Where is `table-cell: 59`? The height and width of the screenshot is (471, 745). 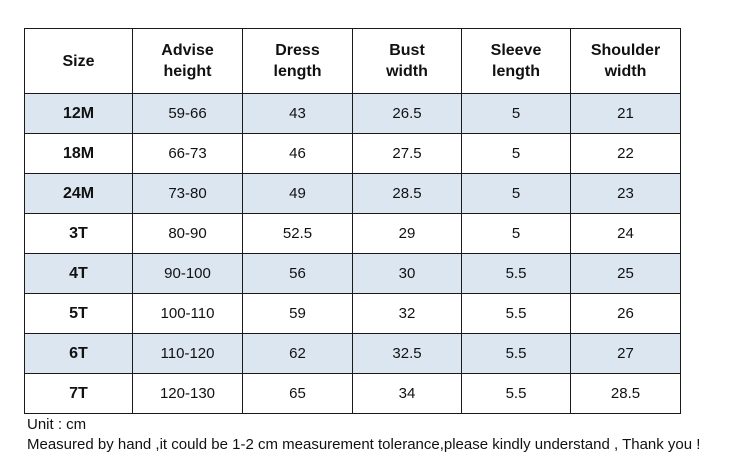
table-cell: 59 is located at coordinates (297, 313).